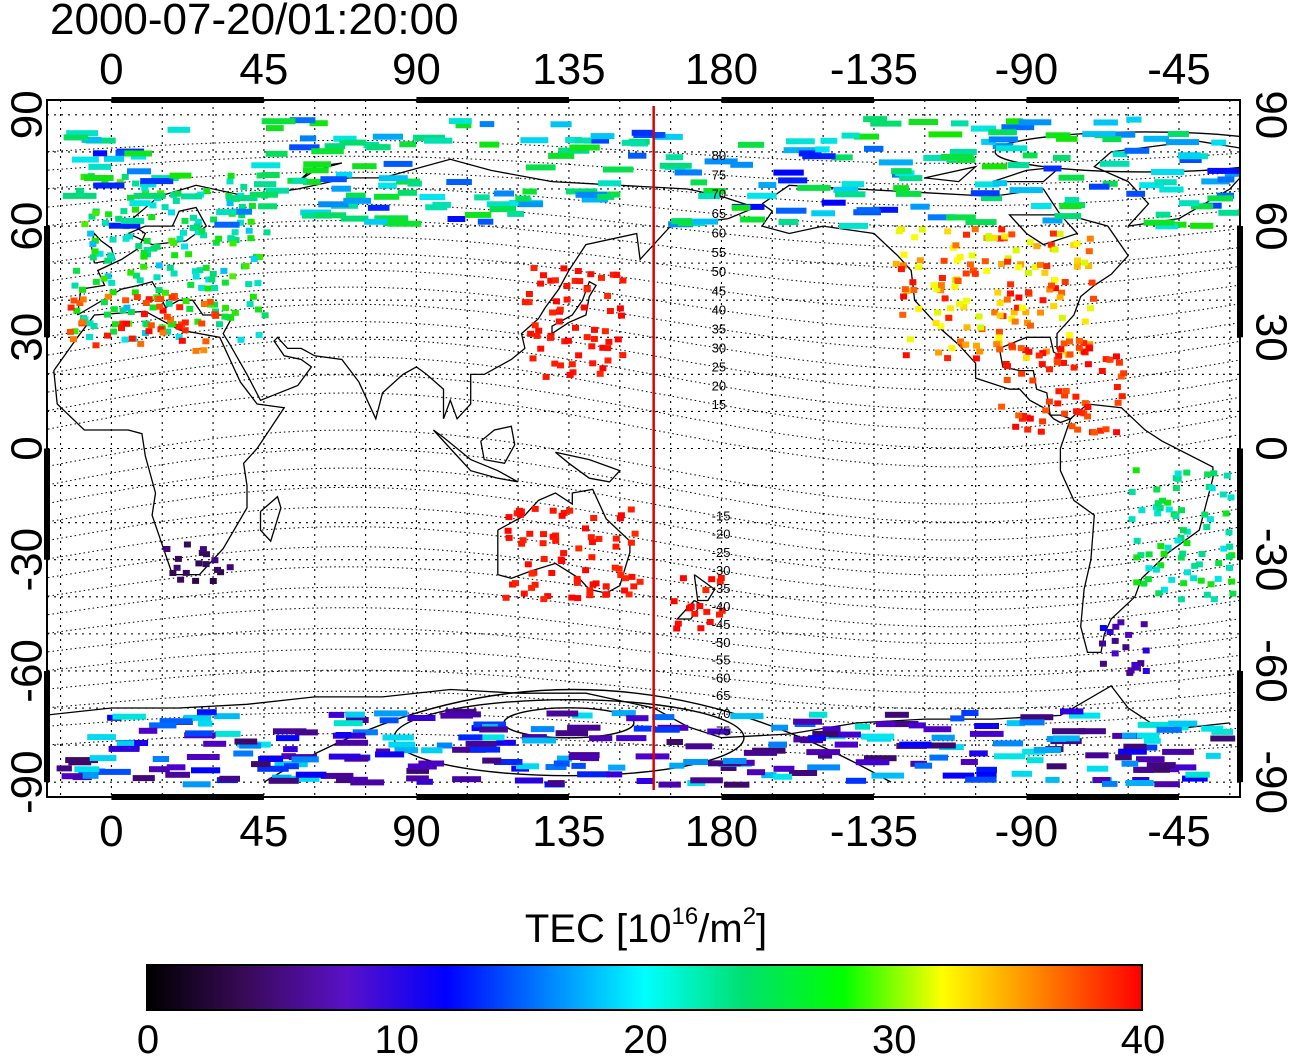  What do you see at coordinates (47, 726) in the screenshot?
I see `frame-bar-left` at bounding box center [47, 726].